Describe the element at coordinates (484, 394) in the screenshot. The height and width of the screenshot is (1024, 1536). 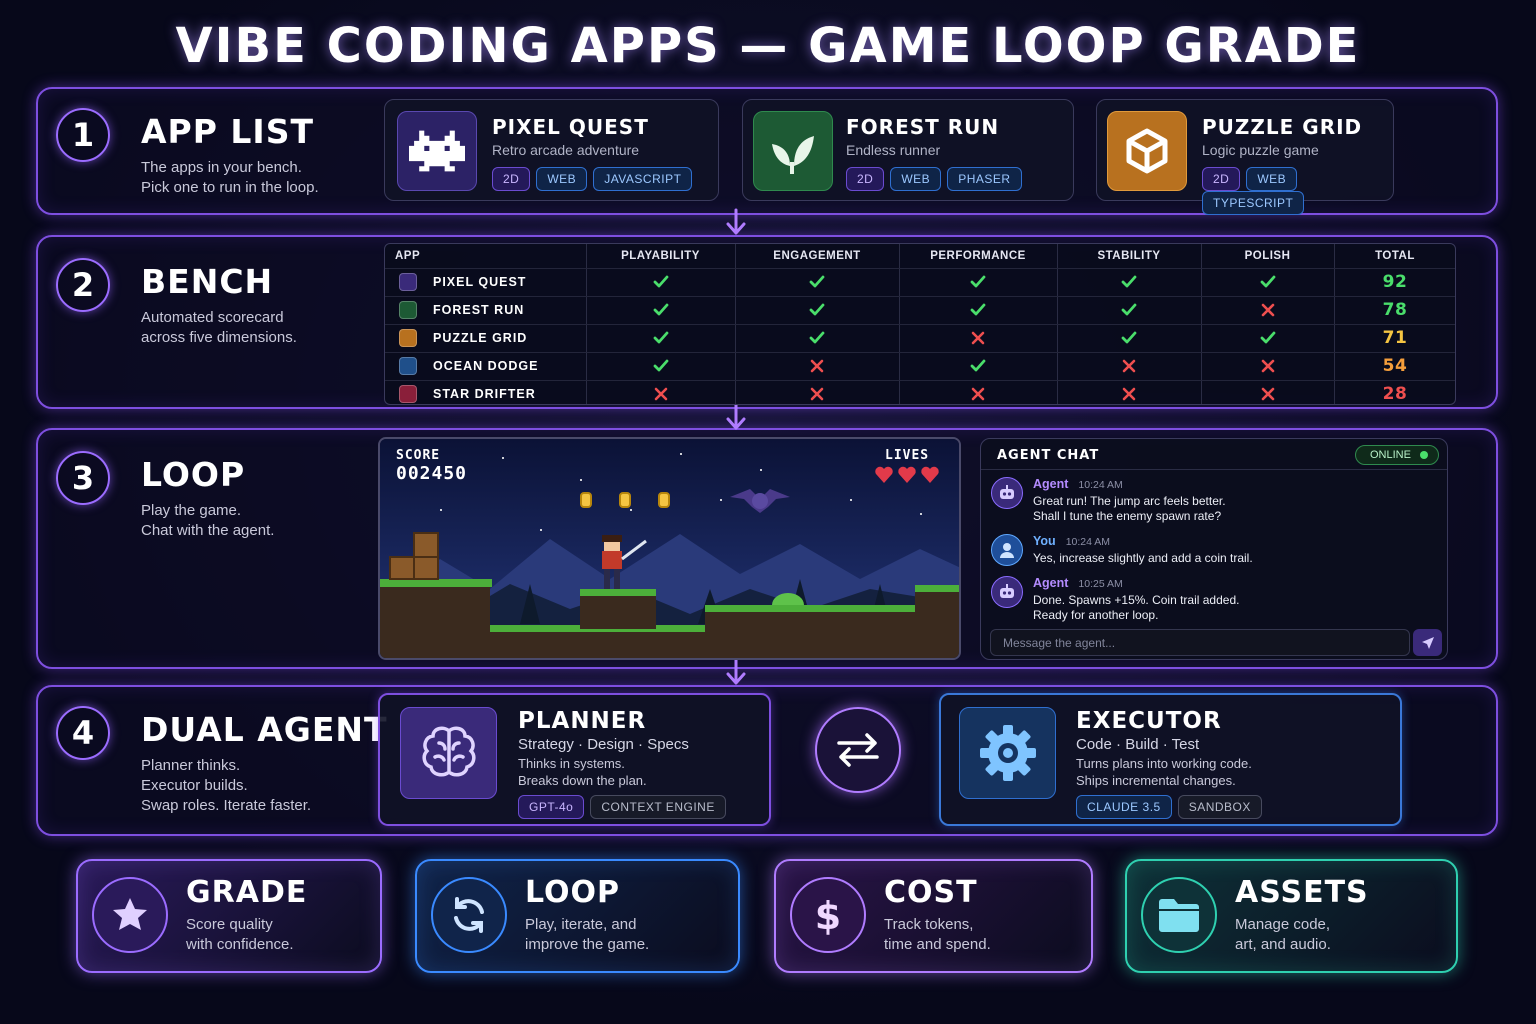
I see `app-name: STAR DRIFTER` at that location.